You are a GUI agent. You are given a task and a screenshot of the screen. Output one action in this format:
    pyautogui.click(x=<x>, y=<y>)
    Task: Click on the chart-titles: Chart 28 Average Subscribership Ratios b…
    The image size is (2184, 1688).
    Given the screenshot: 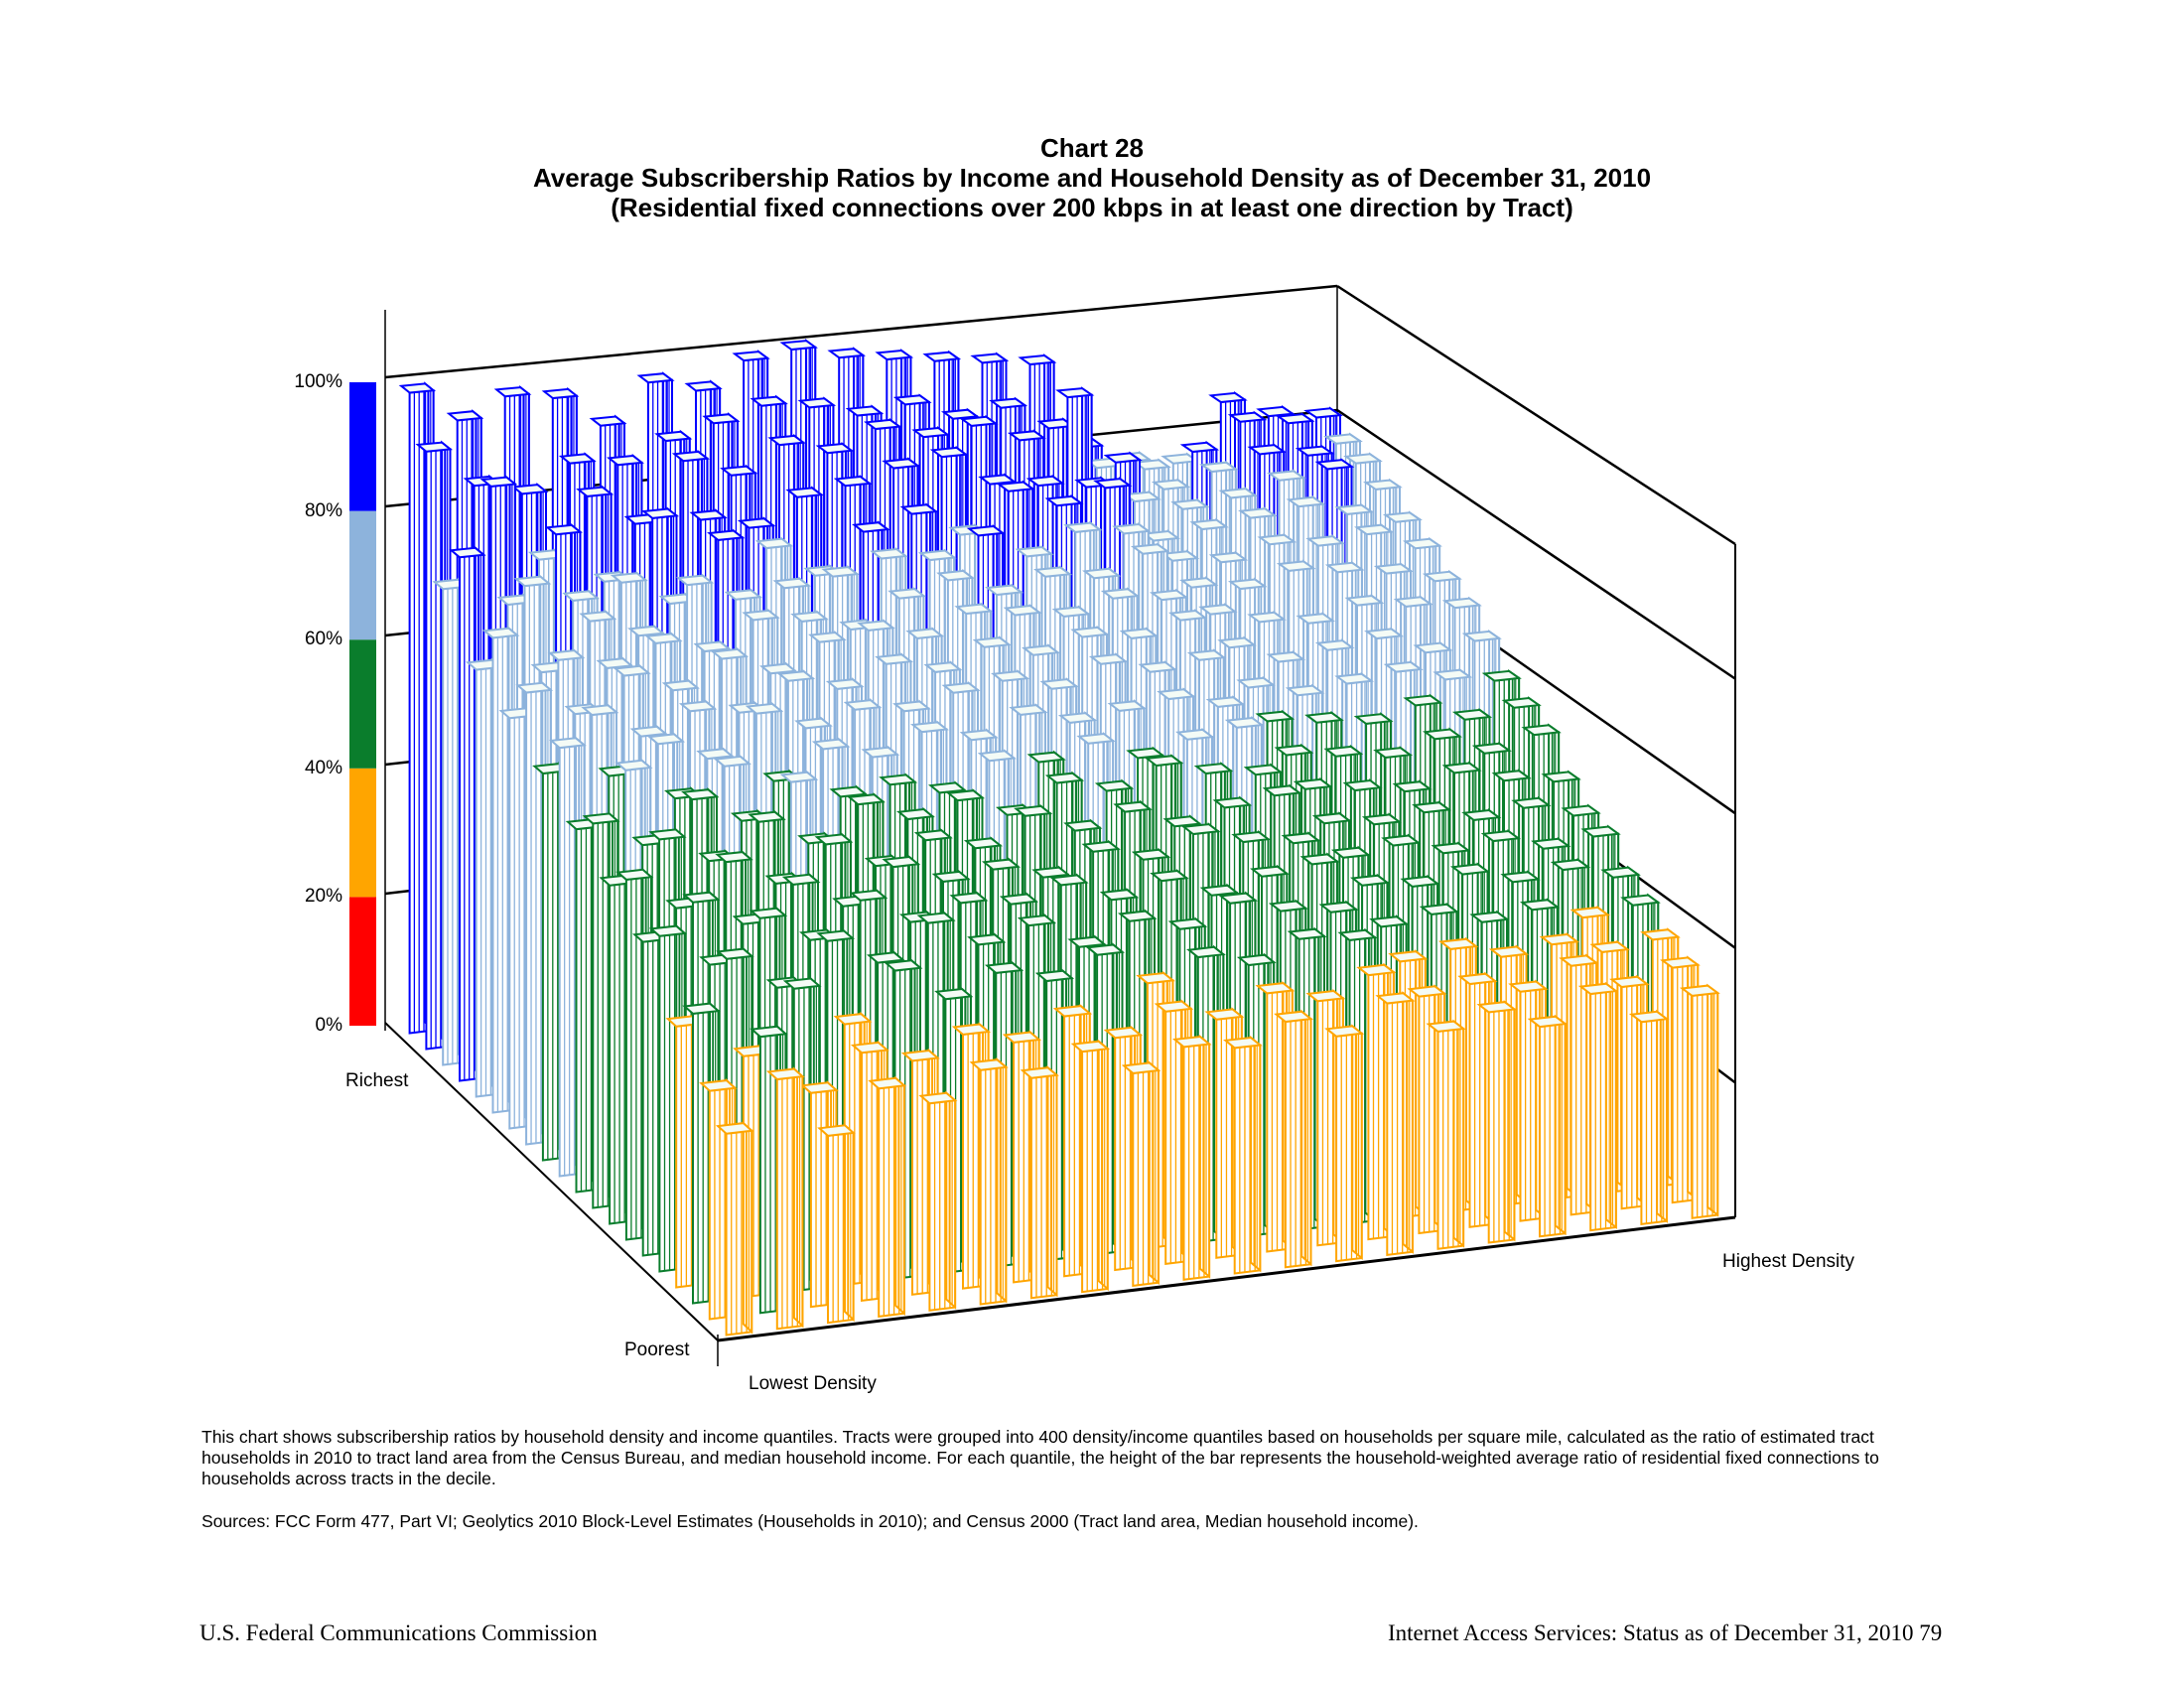 What is the action you would take?
    pyautogui.click(x=1092, y=177)
    